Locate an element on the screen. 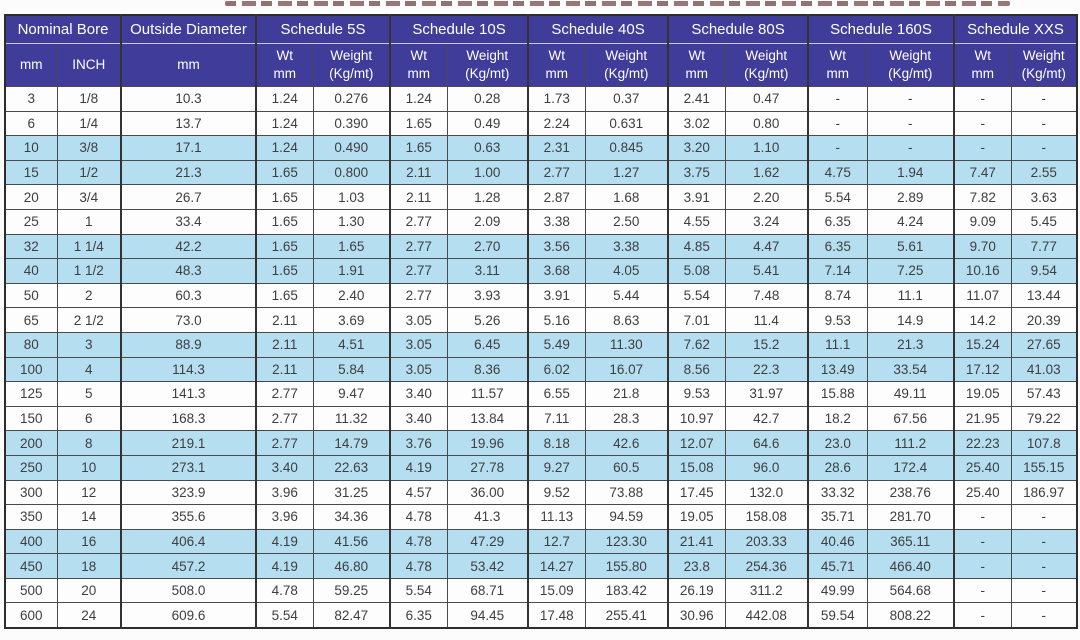 The height and width of the screenshot is (640, 1080). table-cell: 3.76 is located at coordinates (418, 443).